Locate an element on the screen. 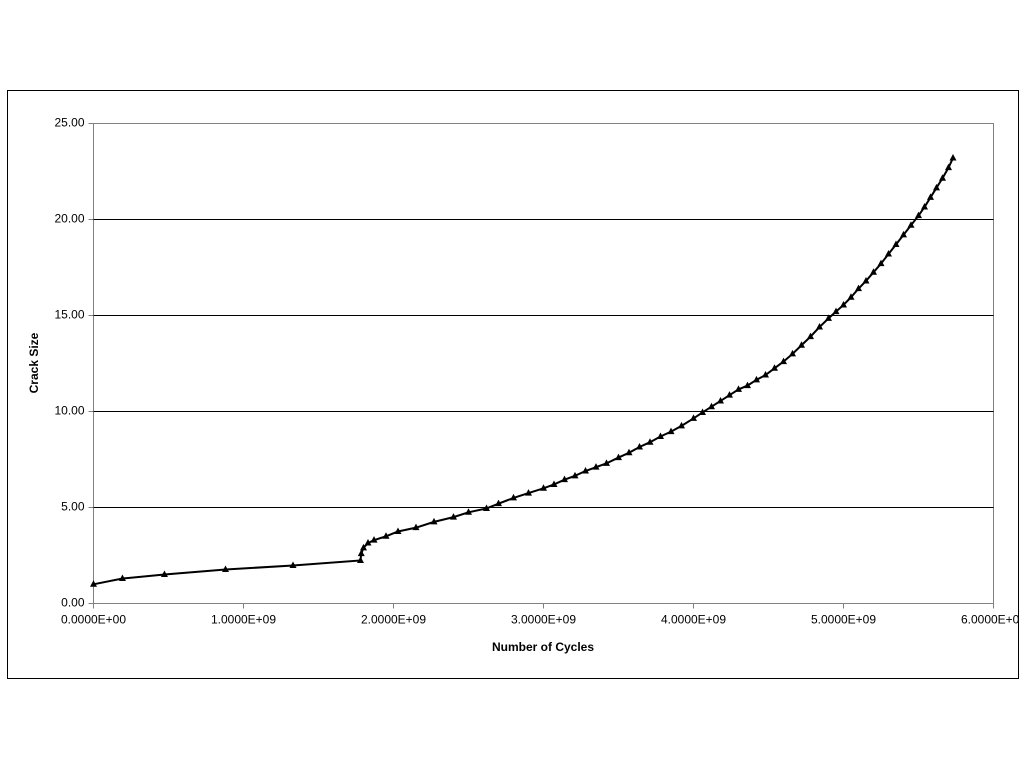  x-tick-label: 1.0000E+09 is located at coordinates (243, 620).